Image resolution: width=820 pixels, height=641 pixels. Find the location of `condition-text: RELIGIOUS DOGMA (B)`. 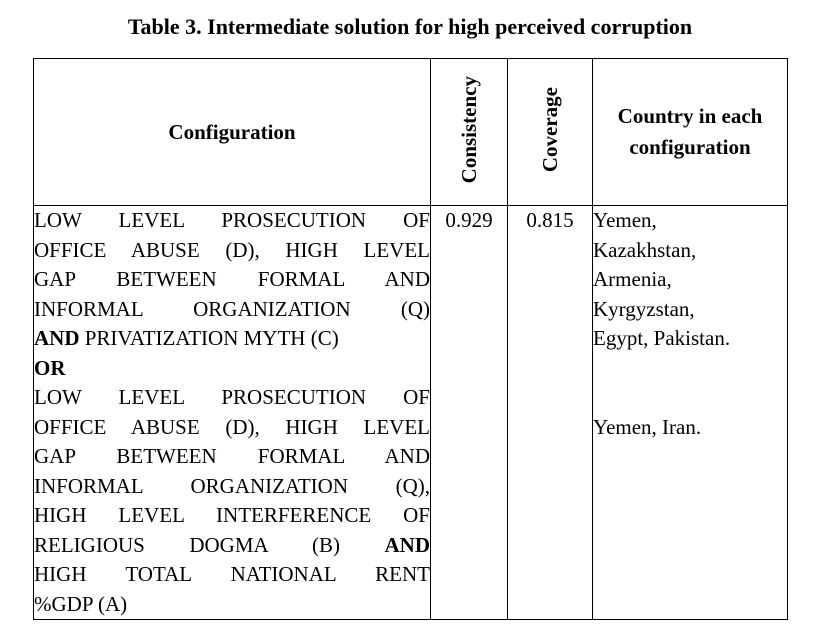

condition-text: RELIGIOUS DOGMA (B) is located at coordinates (209, 544).